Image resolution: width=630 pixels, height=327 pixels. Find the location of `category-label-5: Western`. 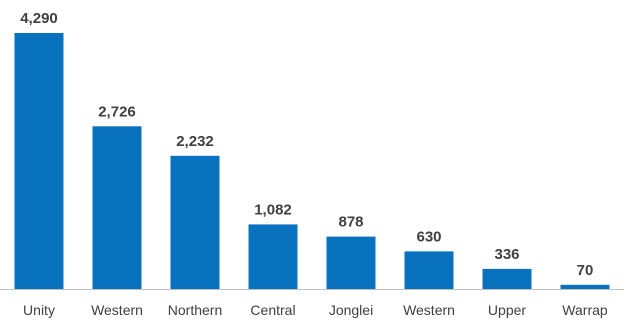

category-label-5: Western is located at coordinates (429, 310).